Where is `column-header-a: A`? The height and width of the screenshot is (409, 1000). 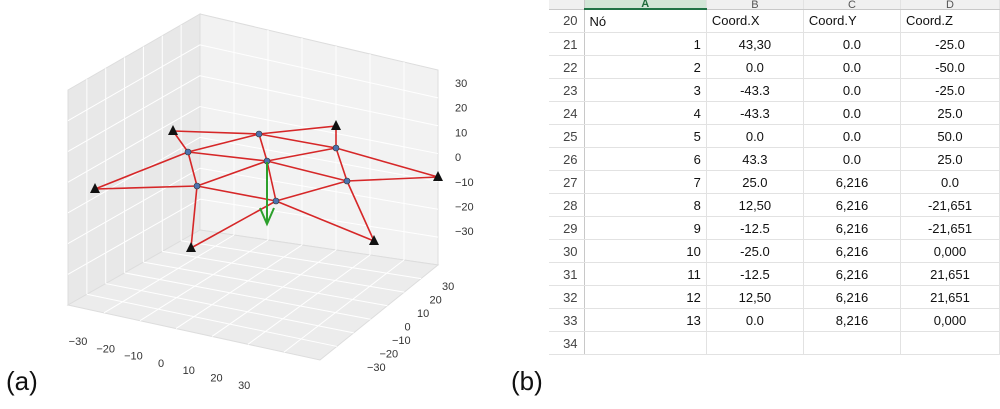
column-header-a: A is located at coordinates (645, 5).